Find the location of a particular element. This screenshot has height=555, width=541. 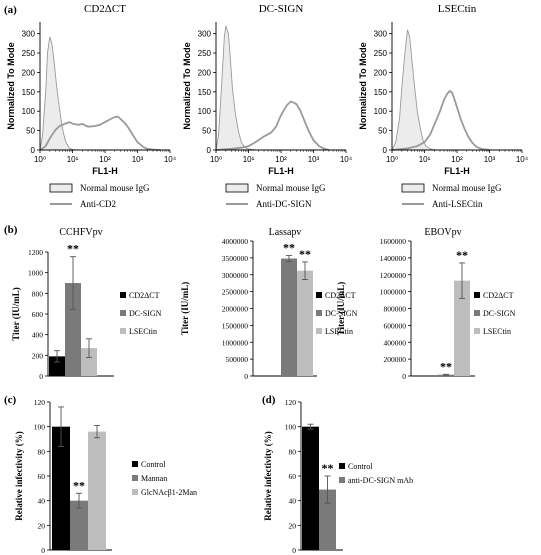

histogram-title: LSECtin is located at coordinates (457, 9).